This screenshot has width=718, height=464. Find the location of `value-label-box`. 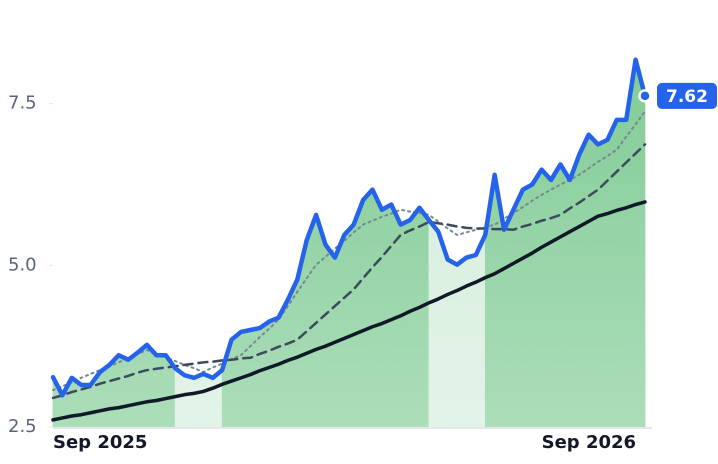

value-label-box is located at coordinates (687, 95).